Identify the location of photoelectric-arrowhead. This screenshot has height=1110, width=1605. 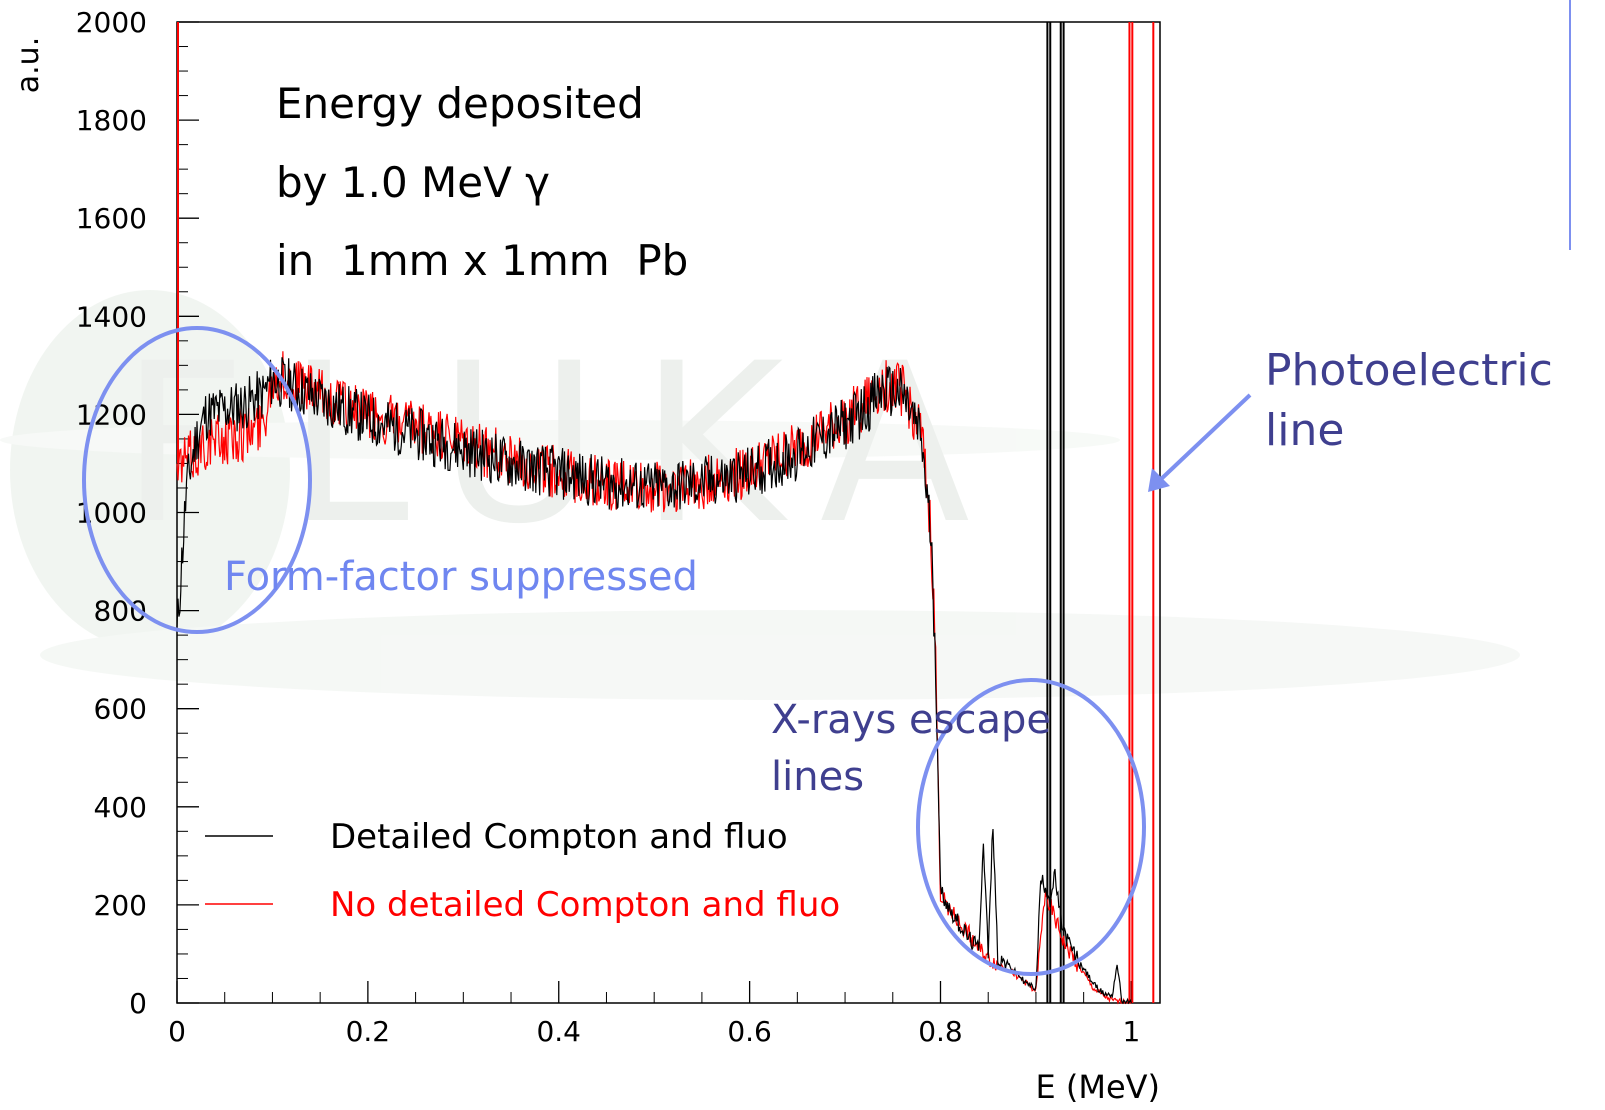
(1159, 480).